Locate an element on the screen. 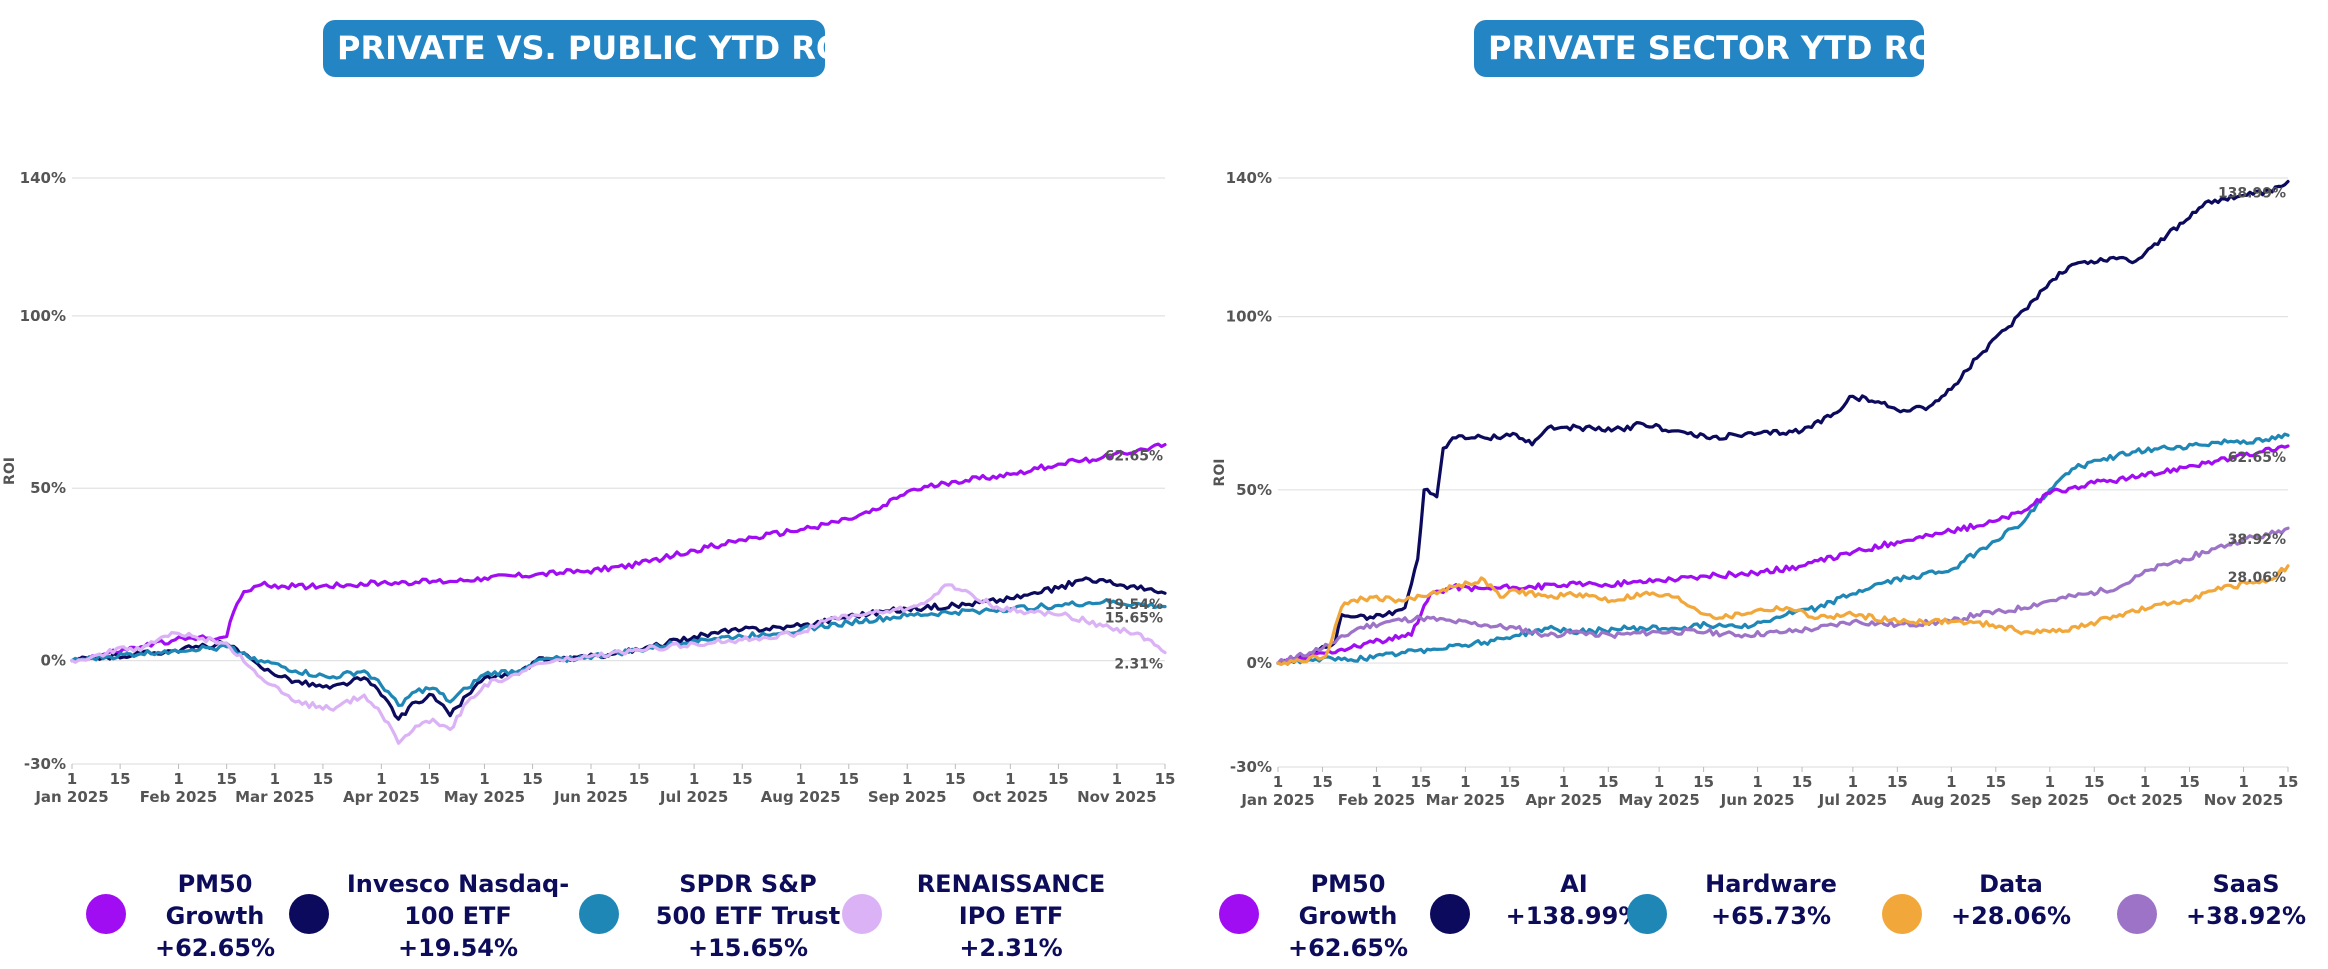 The width and height of the screenshot is (2328, 969). legend-label: RENAISSANCE IPO ETF +2.31% is located at coordinates (1011, 916).